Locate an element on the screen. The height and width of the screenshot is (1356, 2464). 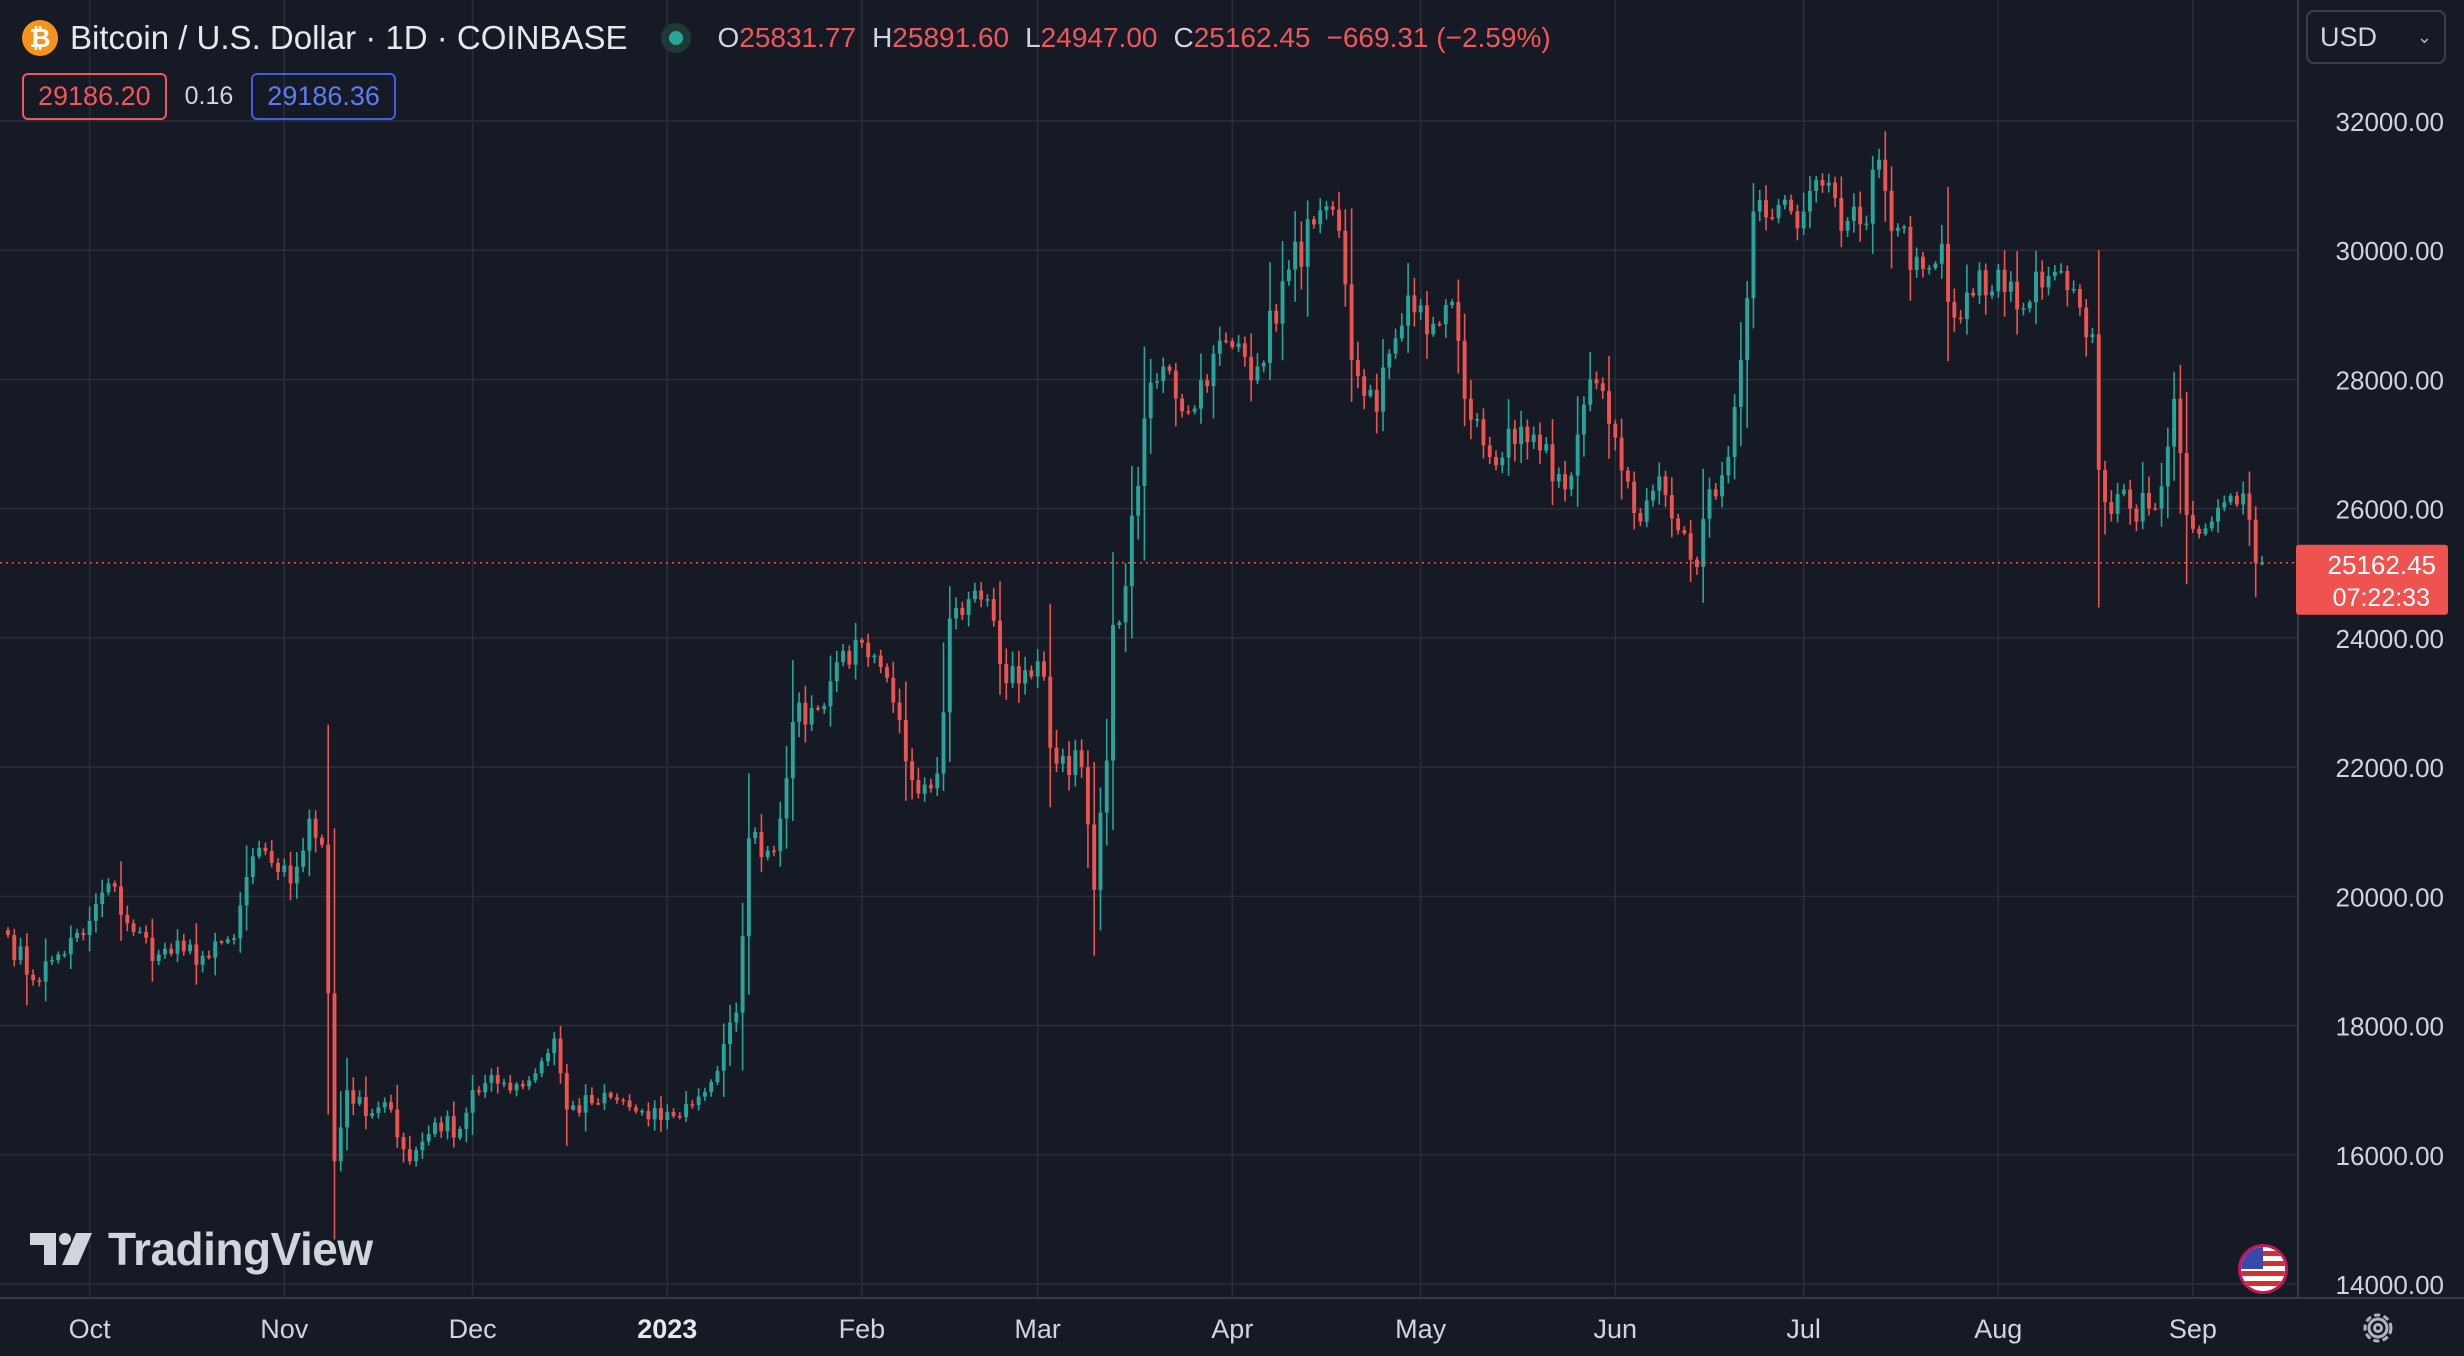
time-tick-label: Jun is located at coordinates (1616, 1329).